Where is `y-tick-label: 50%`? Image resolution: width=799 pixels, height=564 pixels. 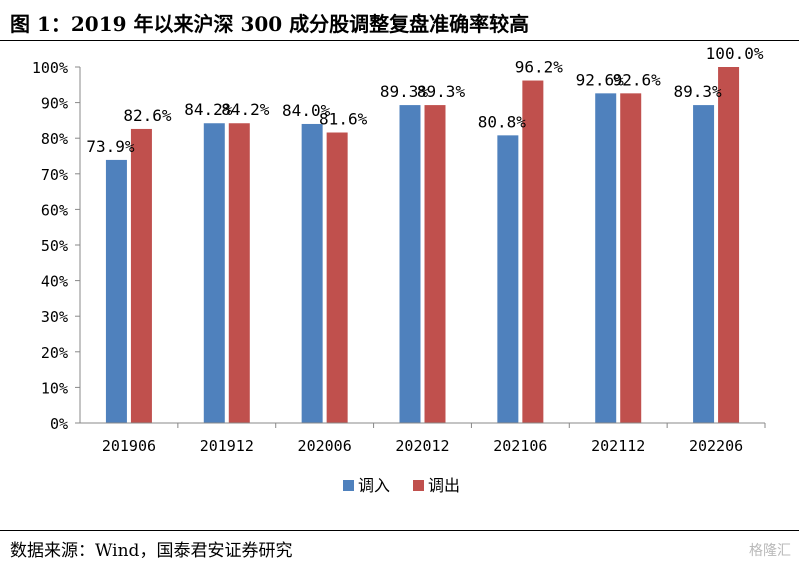
y-tick-label: 50% is located at coordinates (54, 246).